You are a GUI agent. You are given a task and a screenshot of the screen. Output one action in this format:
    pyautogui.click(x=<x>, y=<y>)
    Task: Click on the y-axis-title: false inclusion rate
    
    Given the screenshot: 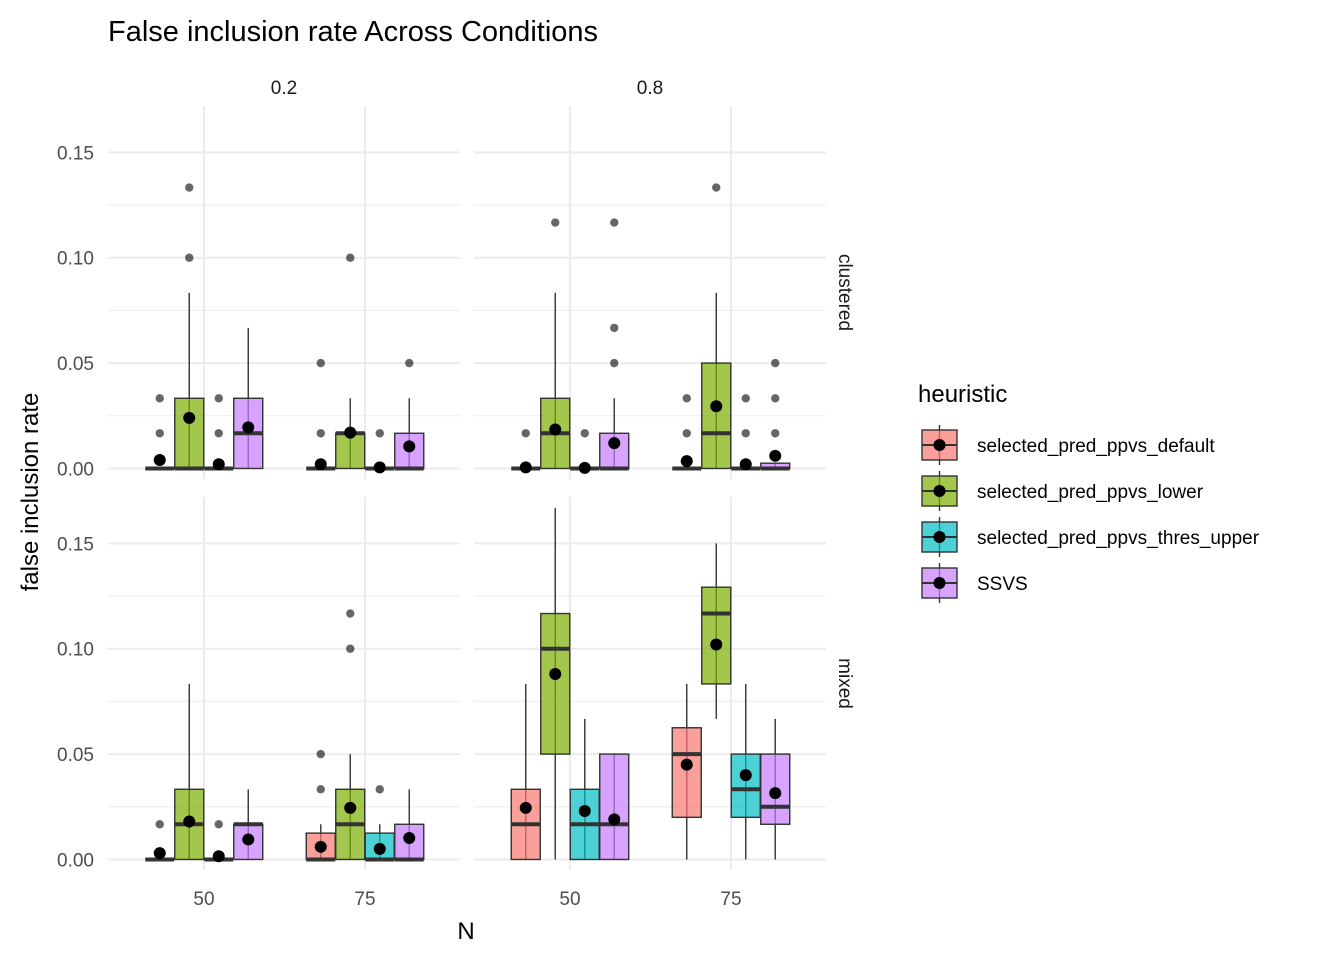 What is the action you would take?
    pyautogui.click(x=30, y=492)
    